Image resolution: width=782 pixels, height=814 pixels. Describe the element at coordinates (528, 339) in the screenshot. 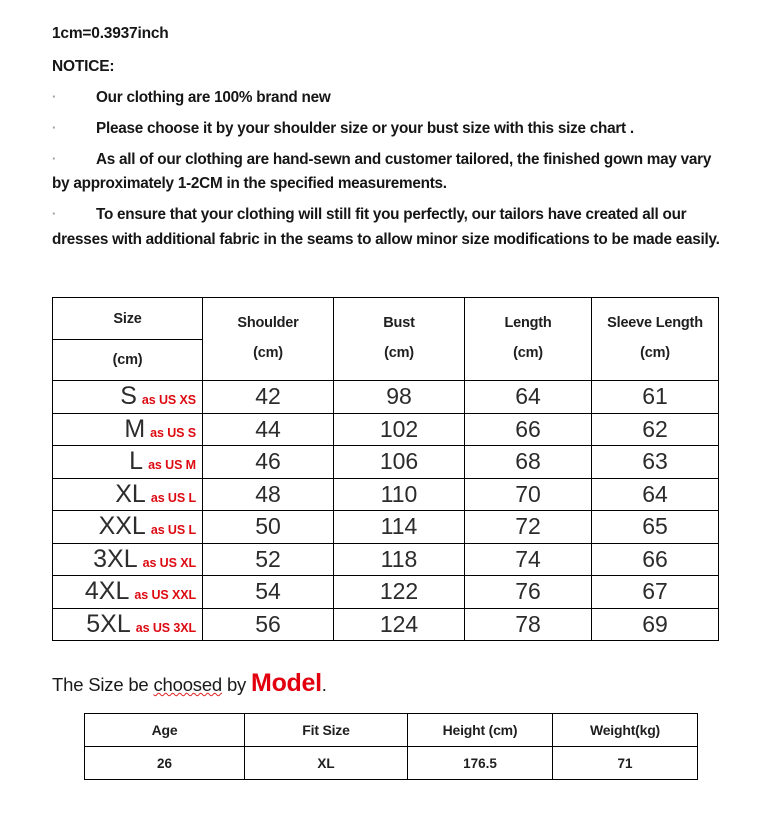

I see `column-header-length: Length (cm)` at that location.